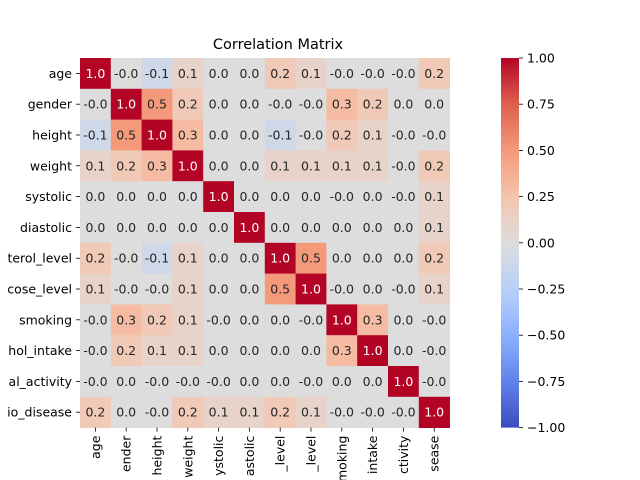 The width and height of the screenshot is (640, 480). I want to click on colorbar-tick-label: −0.50, so click(546, 335).